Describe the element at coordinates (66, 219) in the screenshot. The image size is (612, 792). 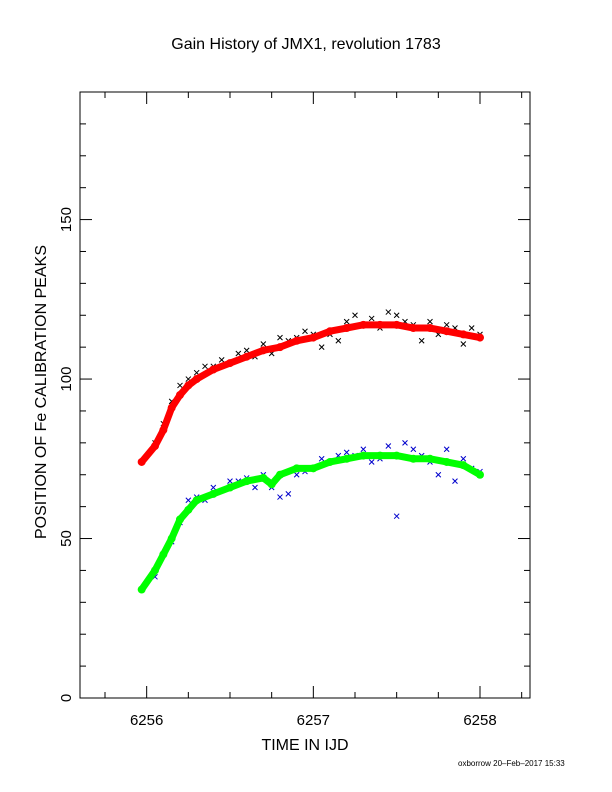
I see `y-tick-label: 150` at that location.